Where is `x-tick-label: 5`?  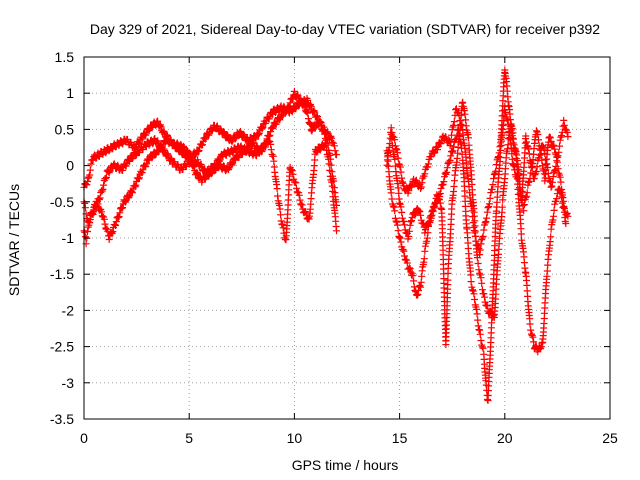 x-tick-label: 5 is located at coordinates (189, 438).